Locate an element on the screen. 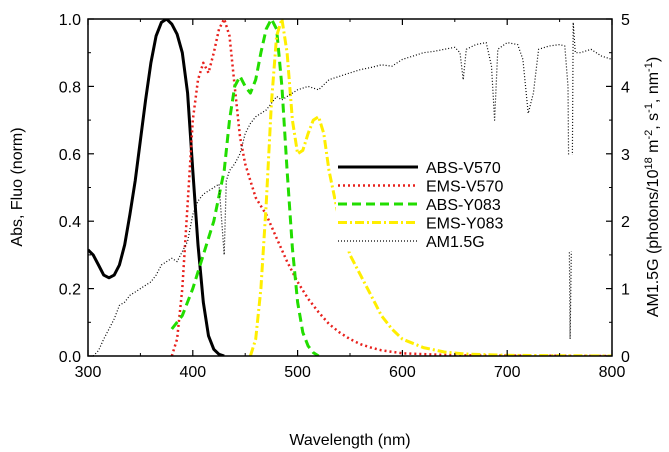 The width and height of the screenshot is (669, 452). y2-tick-label: 5 is located at coordinates (625, 20).